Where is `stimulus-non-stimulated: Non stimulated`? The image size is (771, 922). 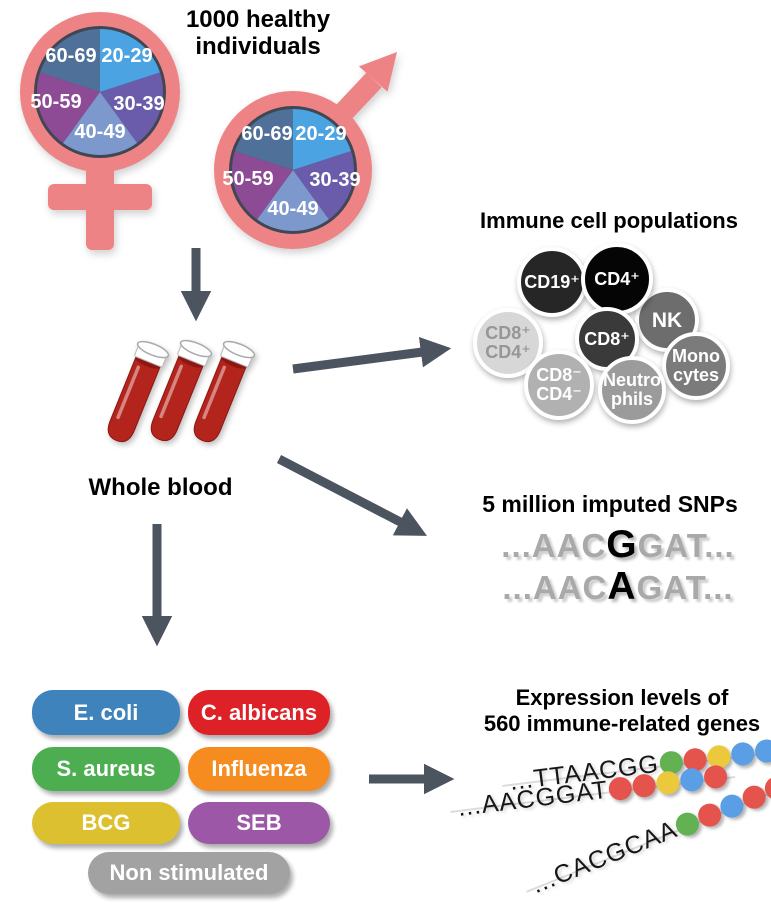
stimulus-non-stimulated: Non stimulated is located at coordinates (189, 873).